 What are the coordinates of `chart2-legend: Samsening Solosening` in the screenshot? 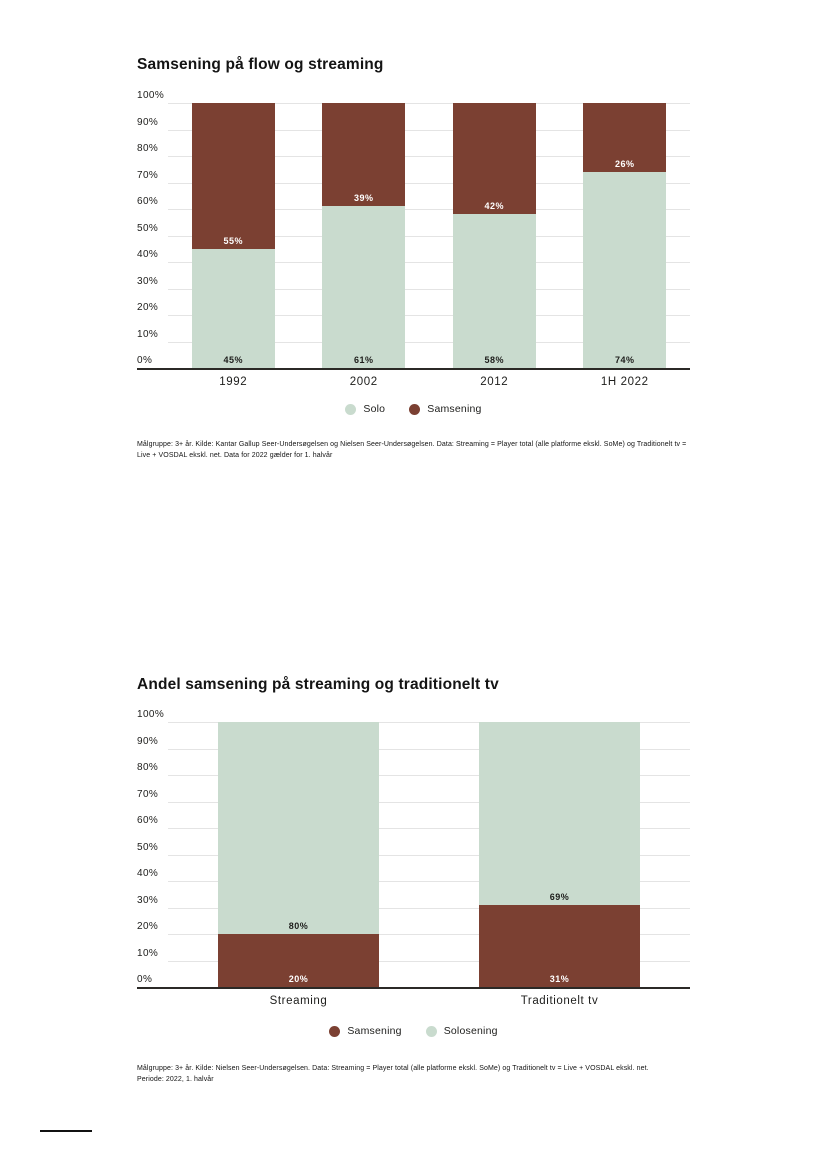 It's located at (413, 1031).